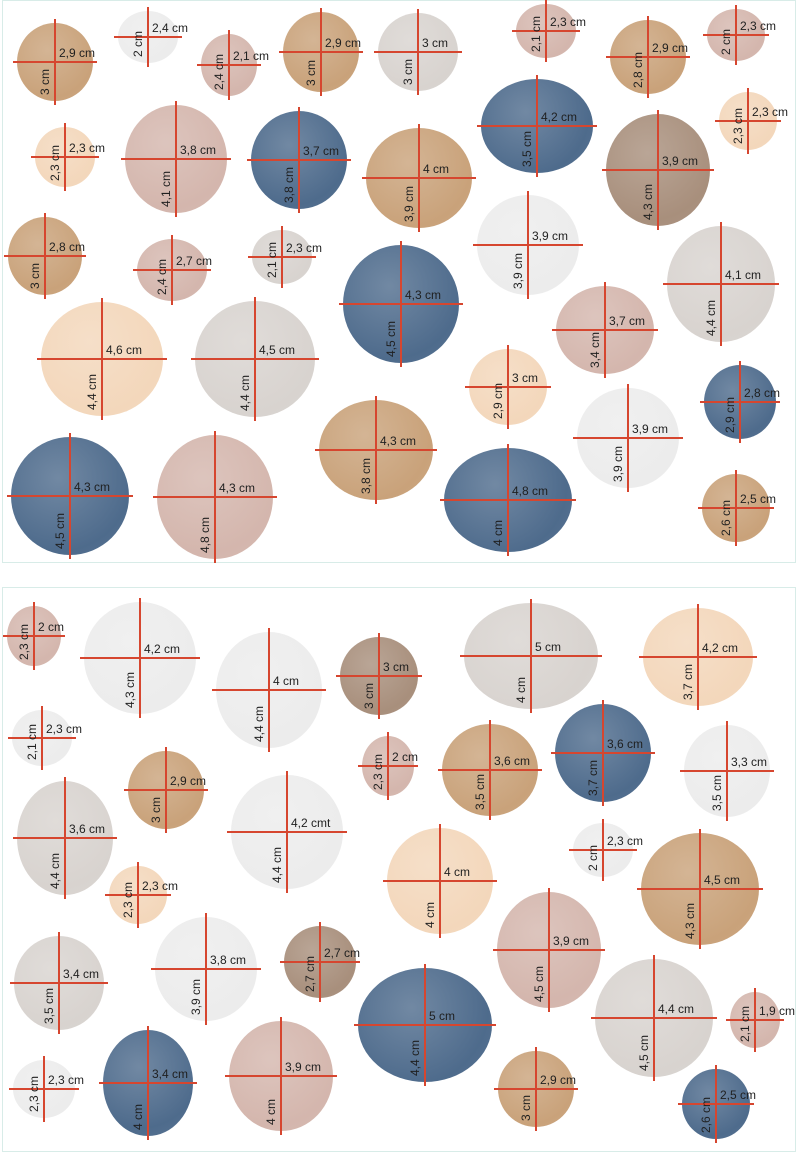 The height and width of the screenshot is (1152, 804). I want to click on width-label: 3,6 cm, so click(512, 761).